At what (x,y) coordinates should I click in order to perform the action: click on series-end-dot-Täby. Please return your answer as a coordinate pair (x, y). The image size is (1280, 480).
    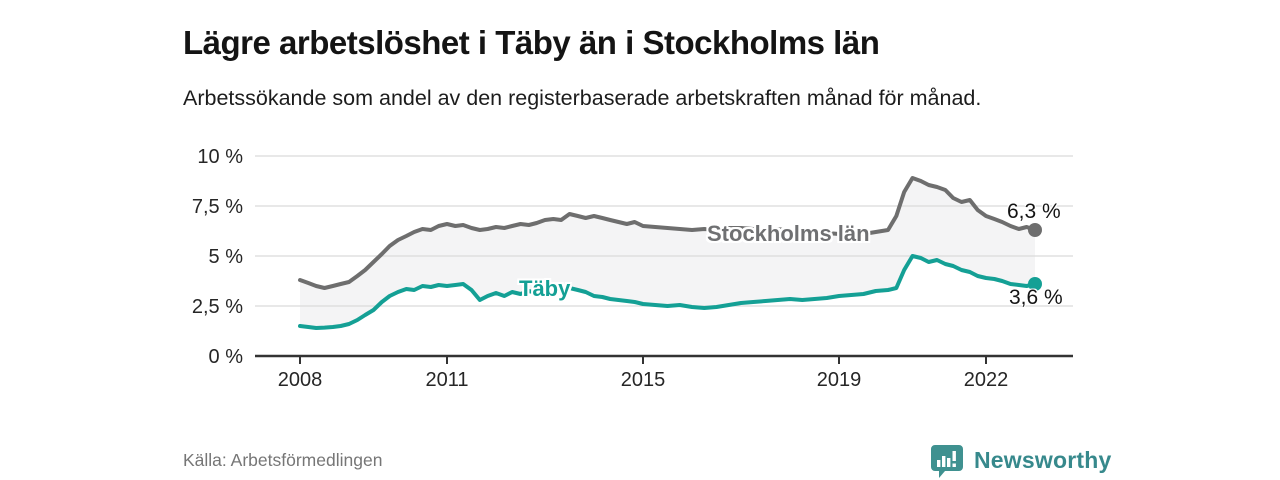
    Looking at the image, I should click on (1035, 284).